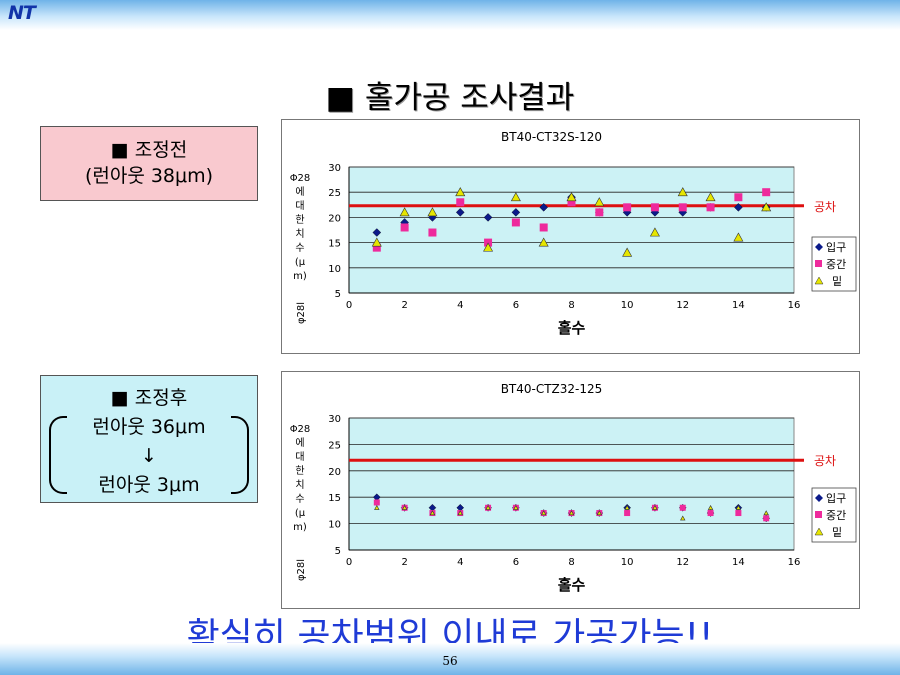 Image resolution: width=900 pixels, height=675 pixels. Describe the element at coordinates (149, 163) in the screenshot. I see `before-adjust-box: ■ 조정전 (런아웃 38μm)` at that location.